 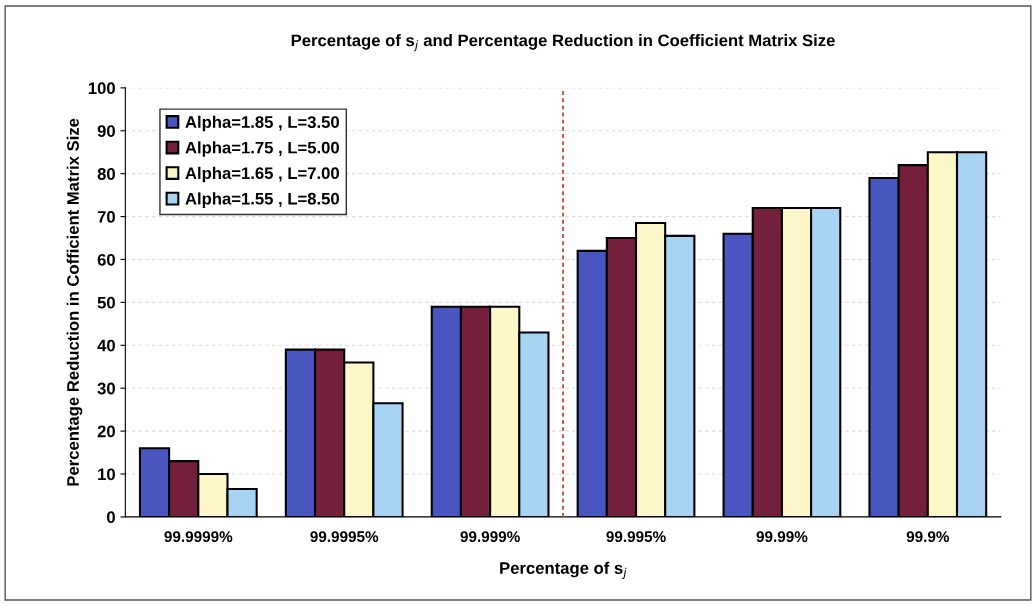 I want to click on legend-label: Alpha=1.75 , L=5.00, so click(x=262, y=149).